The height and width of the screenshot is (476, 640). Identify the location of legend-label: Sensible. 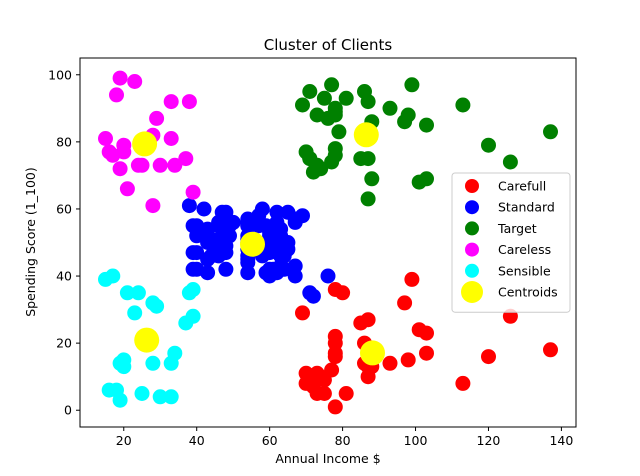
(524, 270).